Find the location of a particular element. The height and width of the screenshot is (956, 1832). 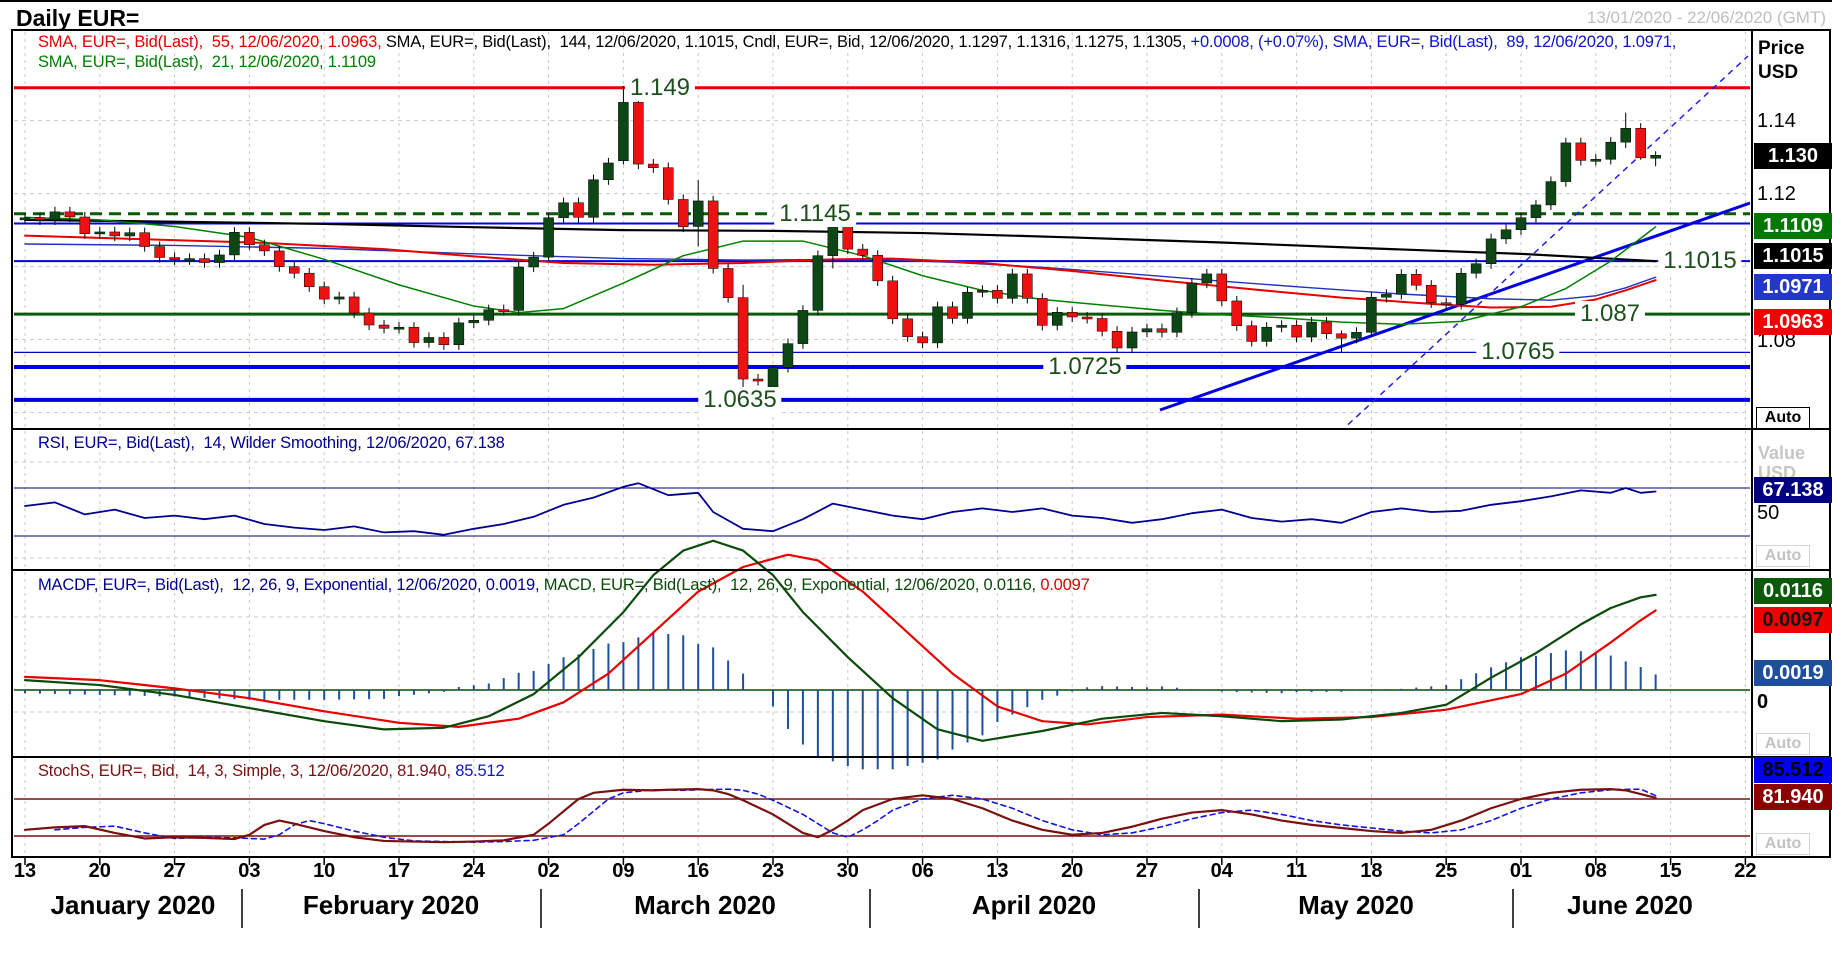

stoch-auto-scale-button: Auto is located at coordinates (1783, 844).